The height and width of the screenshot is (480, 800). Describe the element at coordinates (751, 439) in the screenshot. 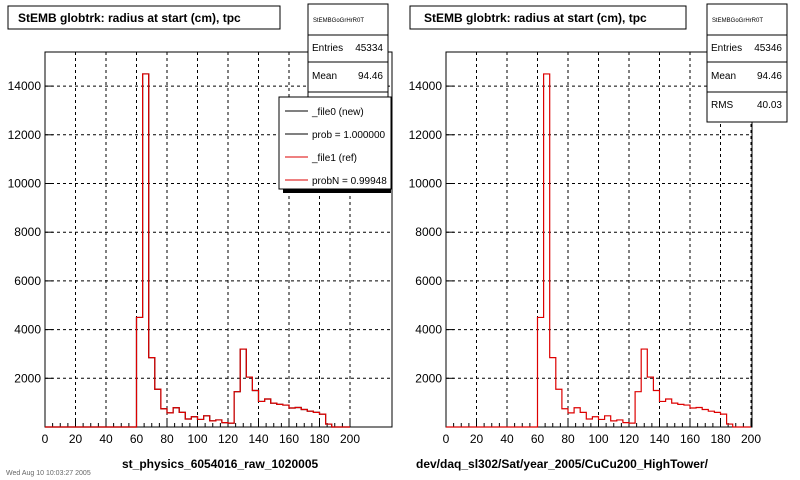

I see `right-xtick-label-200: 200` at that location.